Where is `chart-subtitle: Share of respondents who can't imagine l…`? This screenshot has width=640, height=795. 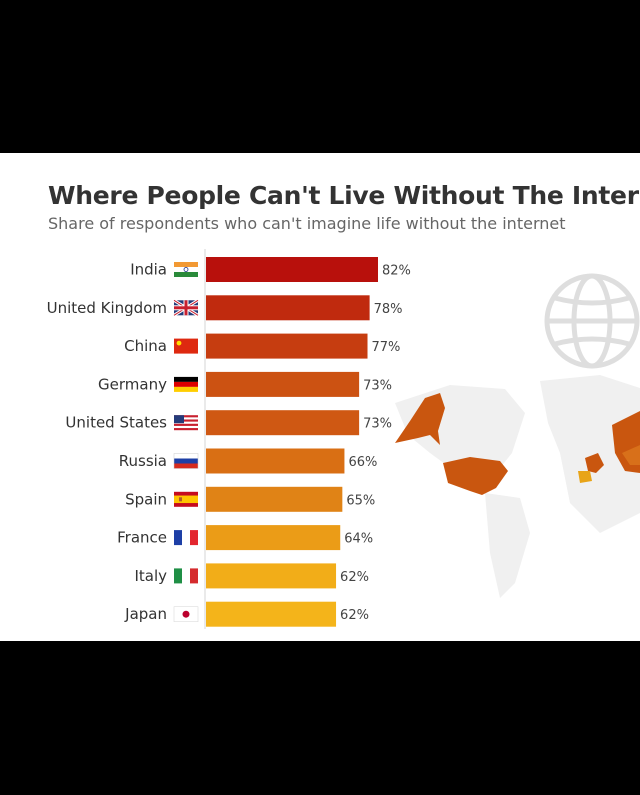 chart-subtitle: Share of respondents who can't imagine l… is located at coordinates (307, 223).